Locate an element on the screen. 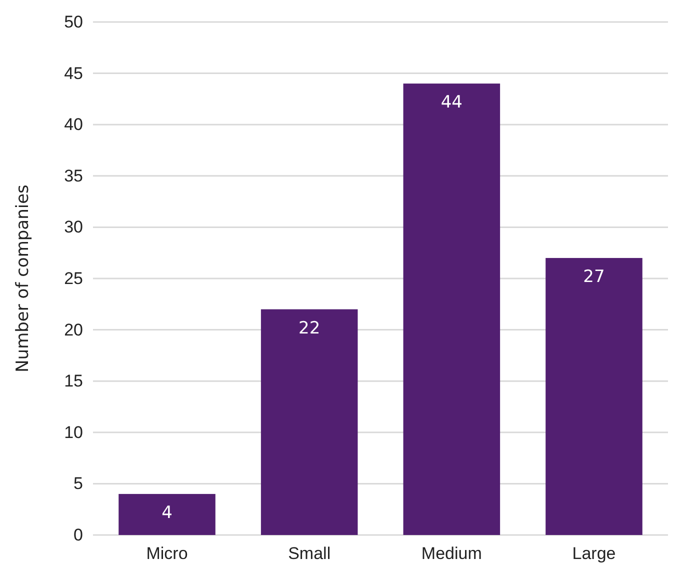 The width and height of the screenshot is (676, 569). y-tick-label: 0 is located at coordinates (78, 534).